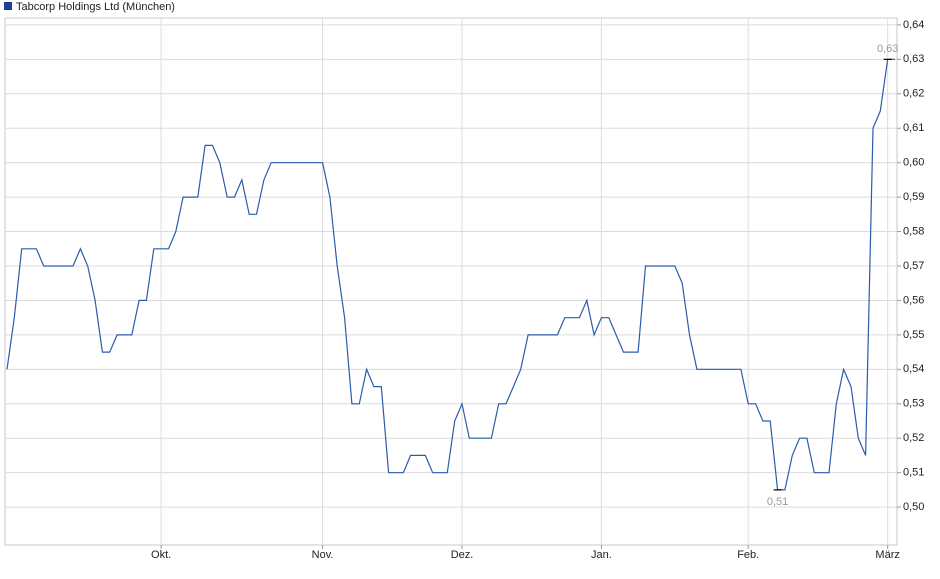  Describe the element at coordinates (748, 555) in the screenshot. I see `x-tick-label: Feb.` at that location.